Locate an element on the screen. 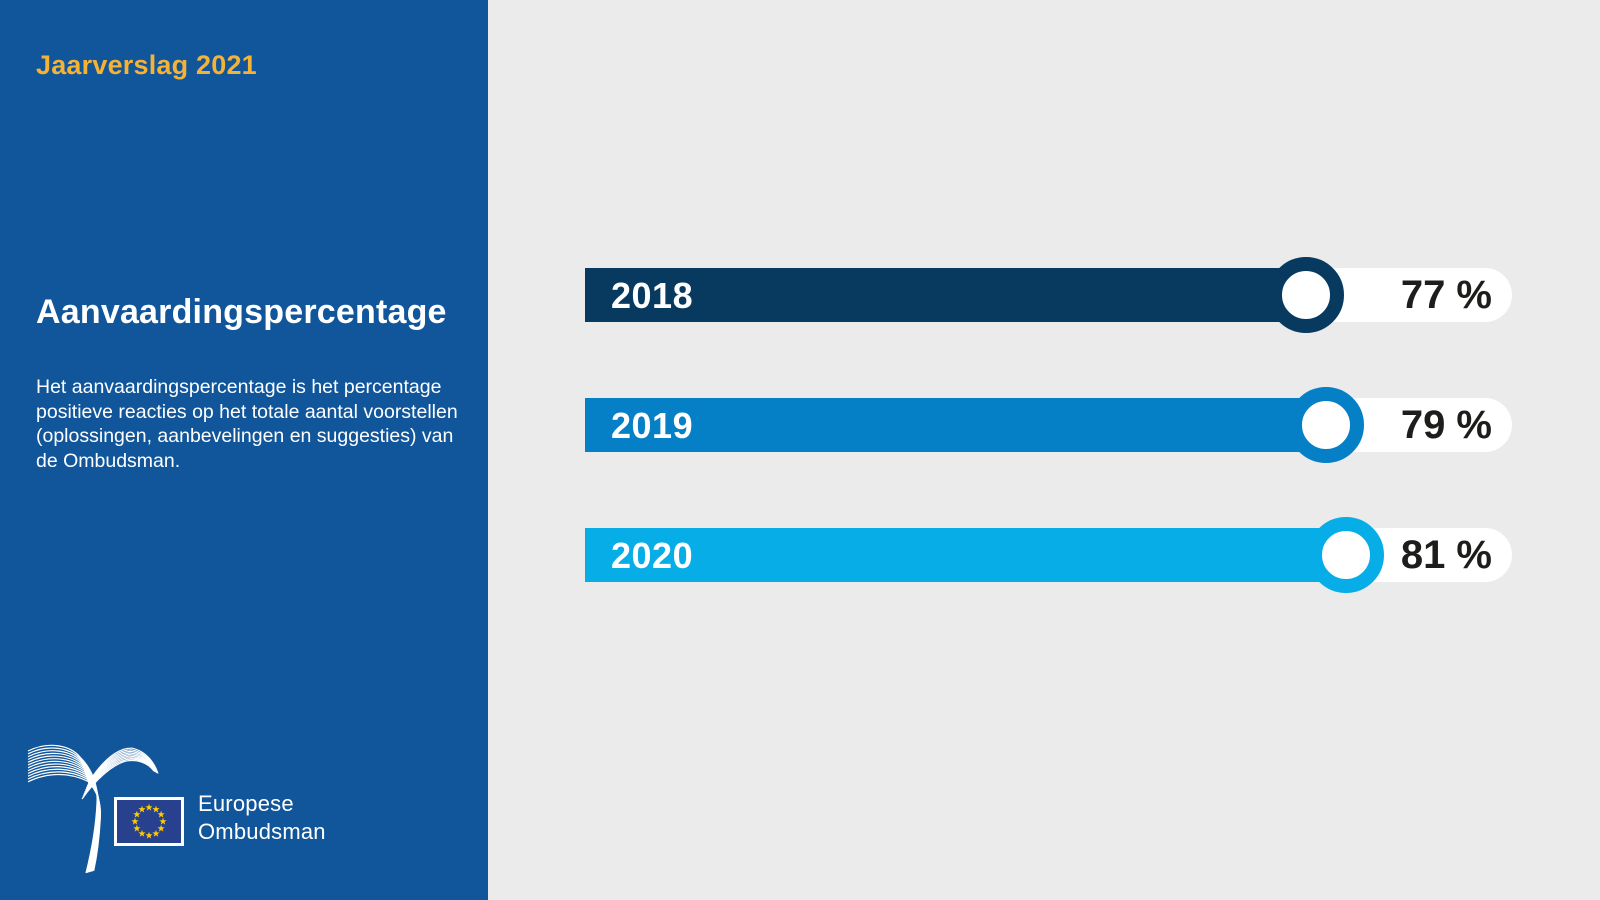 The image size is (1600, 900). year-label: 2020 is located at coordinates (652, 555).